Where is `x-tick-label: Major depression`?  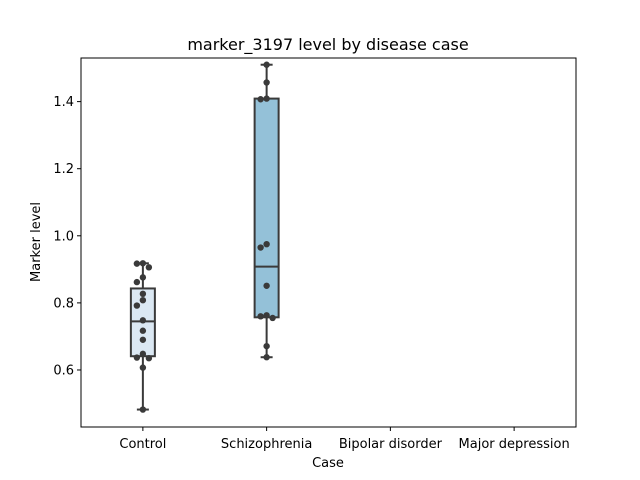 x-tick-label: Major depression is located at coordinates (514, 444).